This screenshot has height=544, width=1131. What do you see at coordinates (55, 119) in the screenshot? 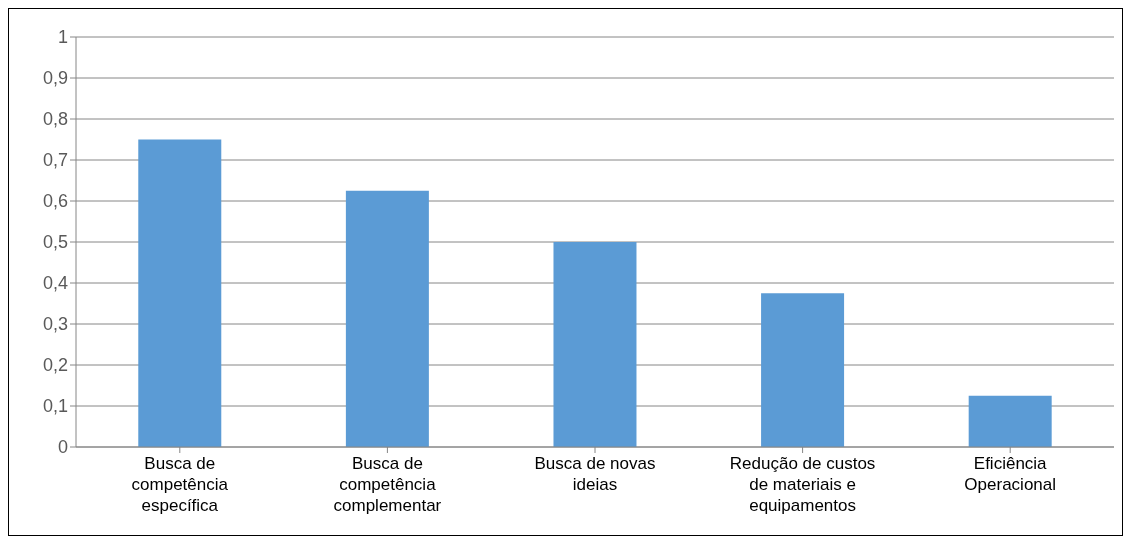
I see `y-tick-label: 0,8` at bounding box center [55, 119].